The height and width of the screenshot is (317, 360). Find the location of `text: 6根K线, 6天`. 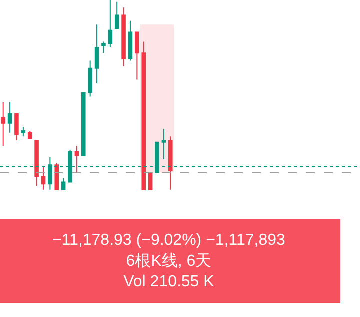

text: 6根K线, 6天 is located at coordinates (169, 261).